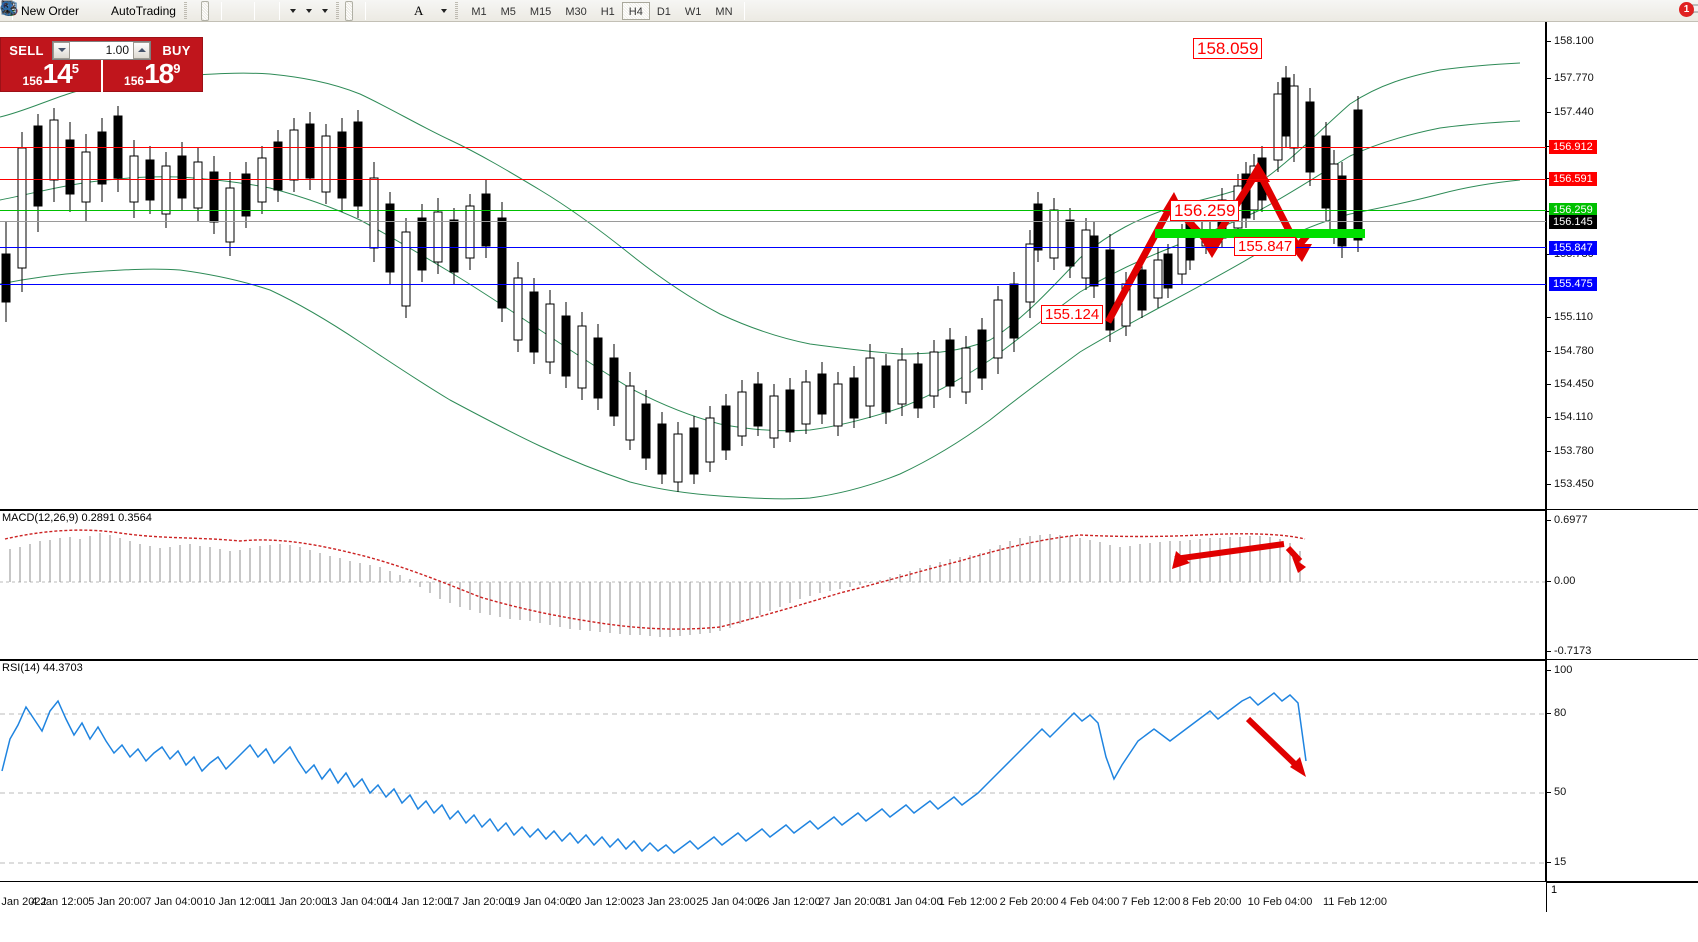  Describe the element at coordinates (296, 902) in the screenshot. I see `time-label: 11 Jan 20:00` at that location.